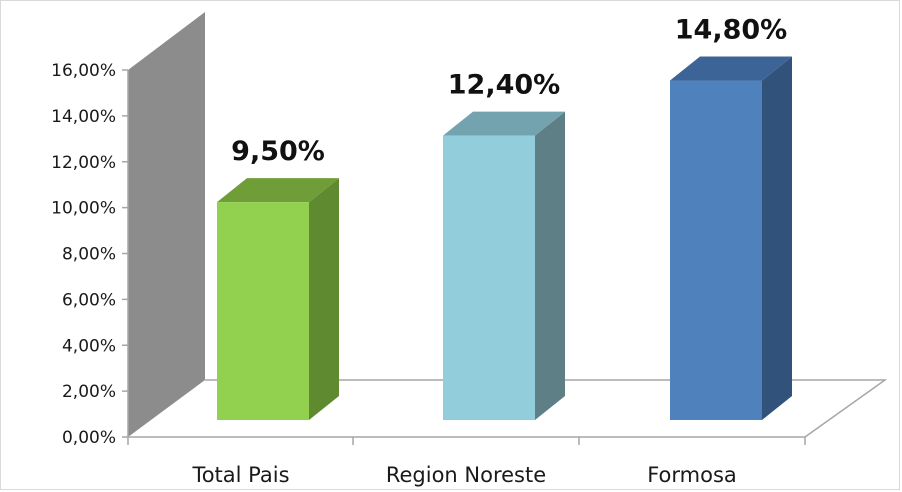  Describe the element at coordinates (278, 151) in the screenshot. I see `data-label: 9,50%` at that location.